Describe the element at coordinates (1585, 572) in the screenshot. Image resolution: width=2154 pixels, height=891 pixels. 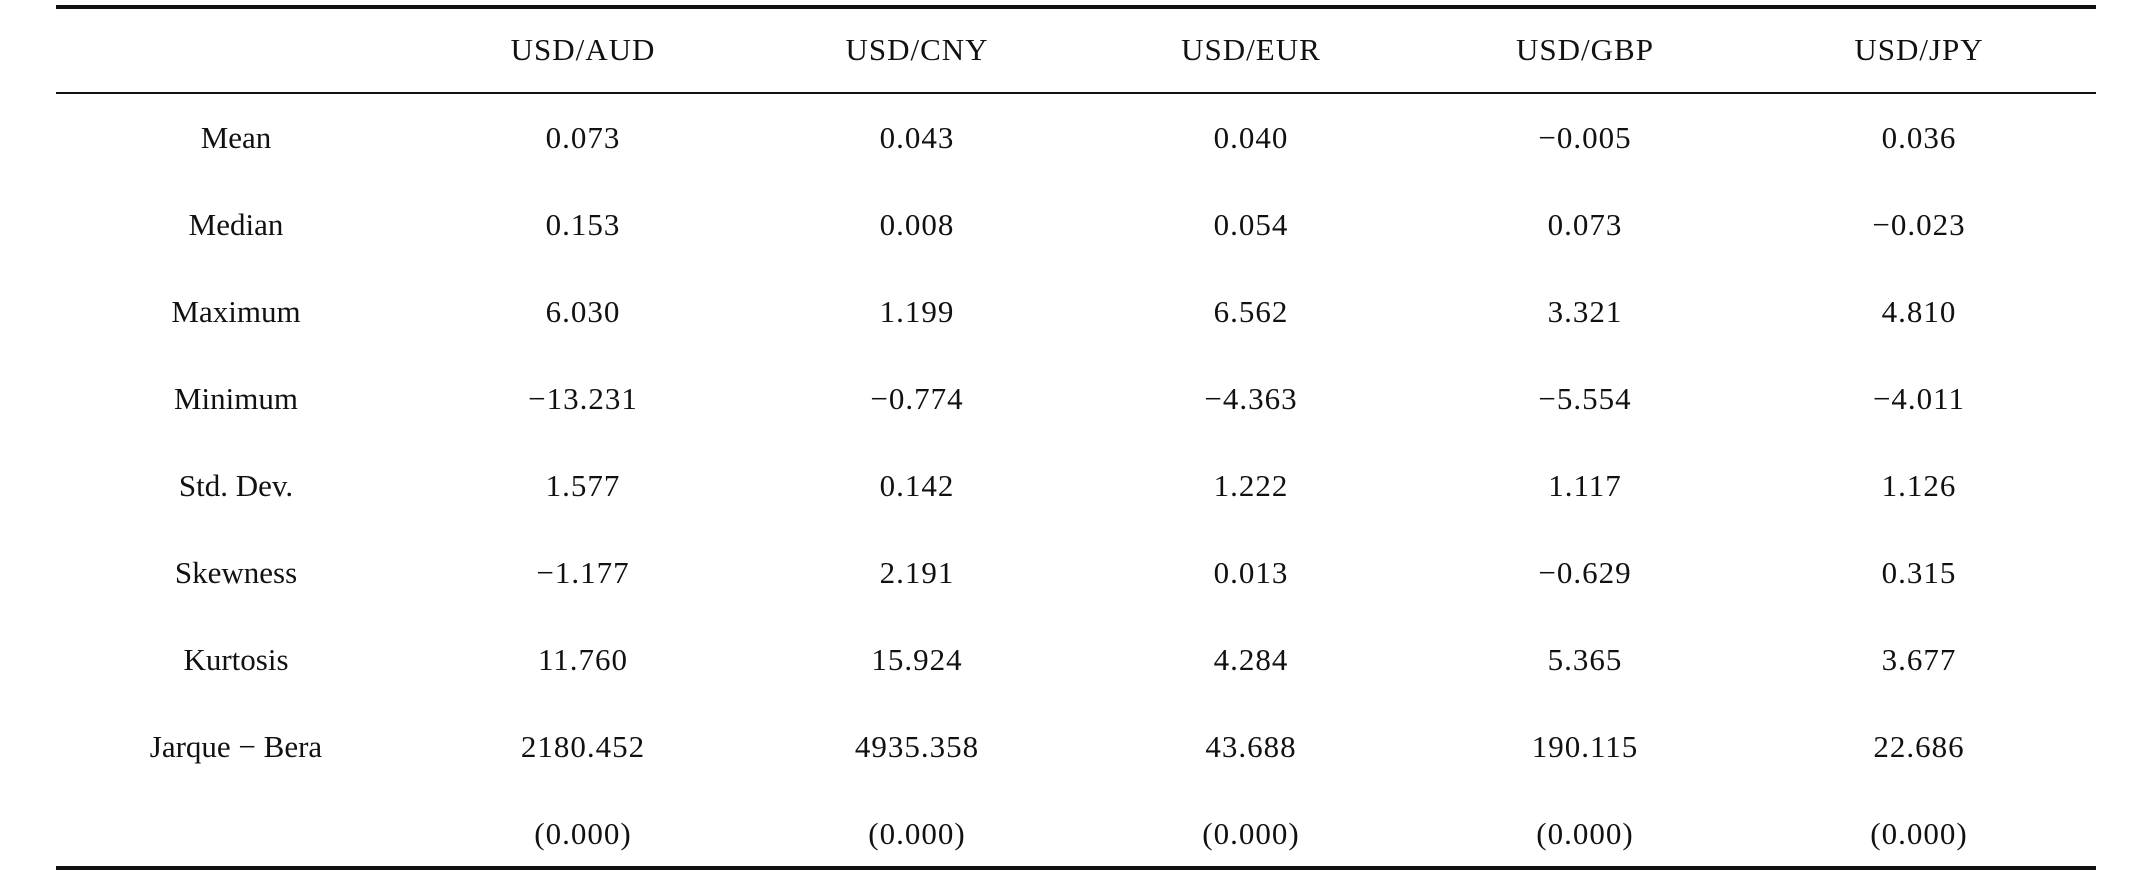
I see `value-cell: −0.629` at that location.